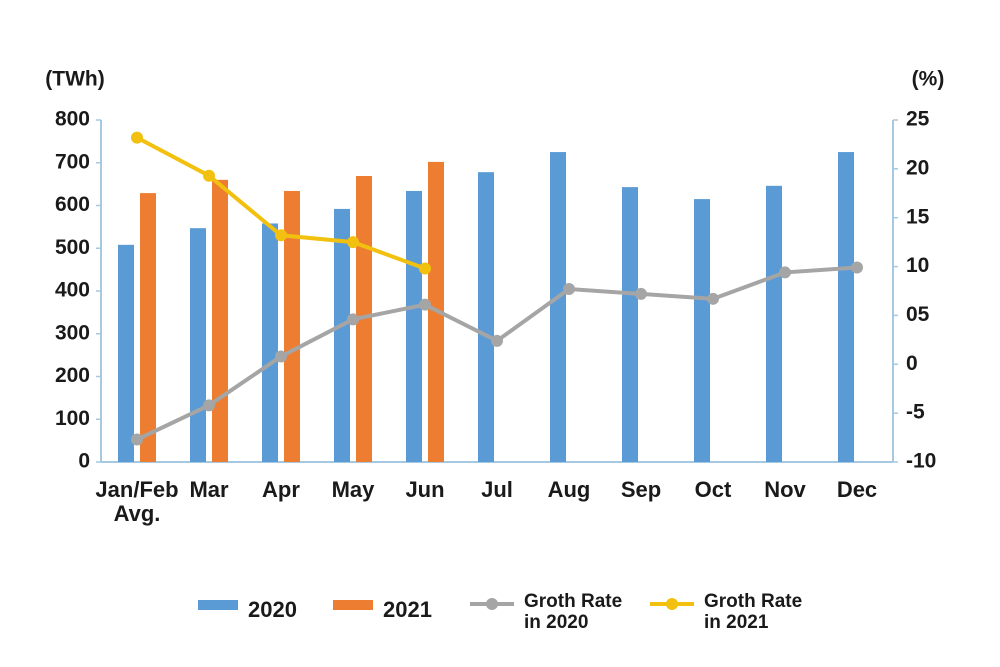 This screenshot has height=667, width=1000. Describe the element at coordinates (921, 461) in the screenshot. I see `y2-tick-label: -10` at that location.